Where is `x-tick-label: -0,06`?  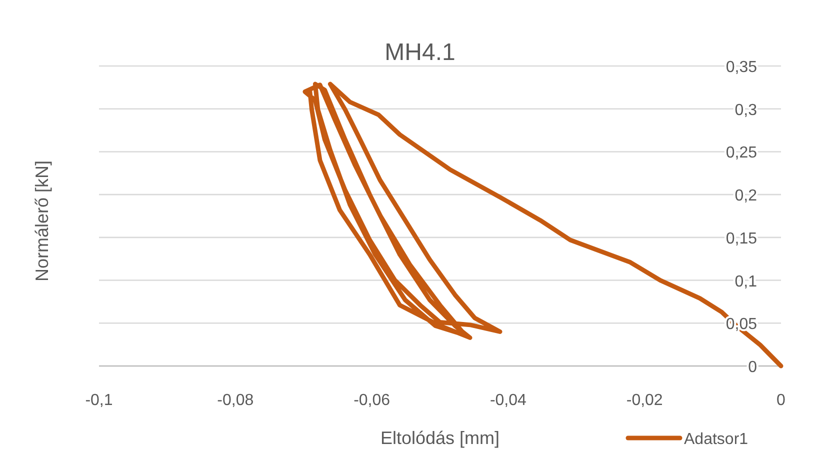
x-tick-label: -0,06 is located at coordinates (372, 400).